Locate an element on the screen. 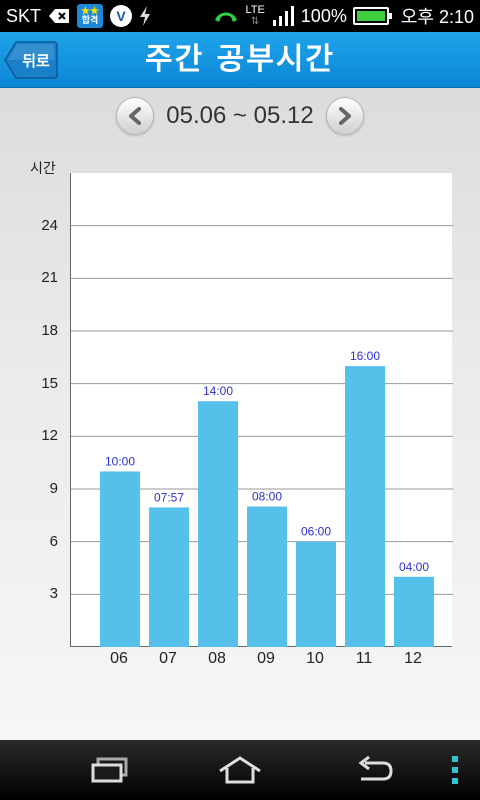 The image size is (480, 800). bar-value-label: 14:00 is located at coordinates (218, 391).